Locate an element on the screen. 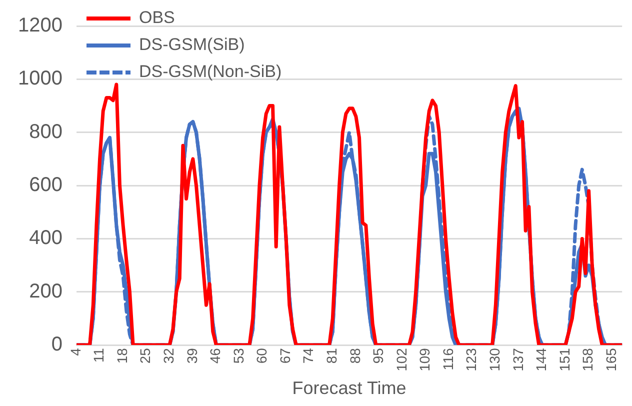  x-tick-label: 18 is located at coordinates (122, 356).